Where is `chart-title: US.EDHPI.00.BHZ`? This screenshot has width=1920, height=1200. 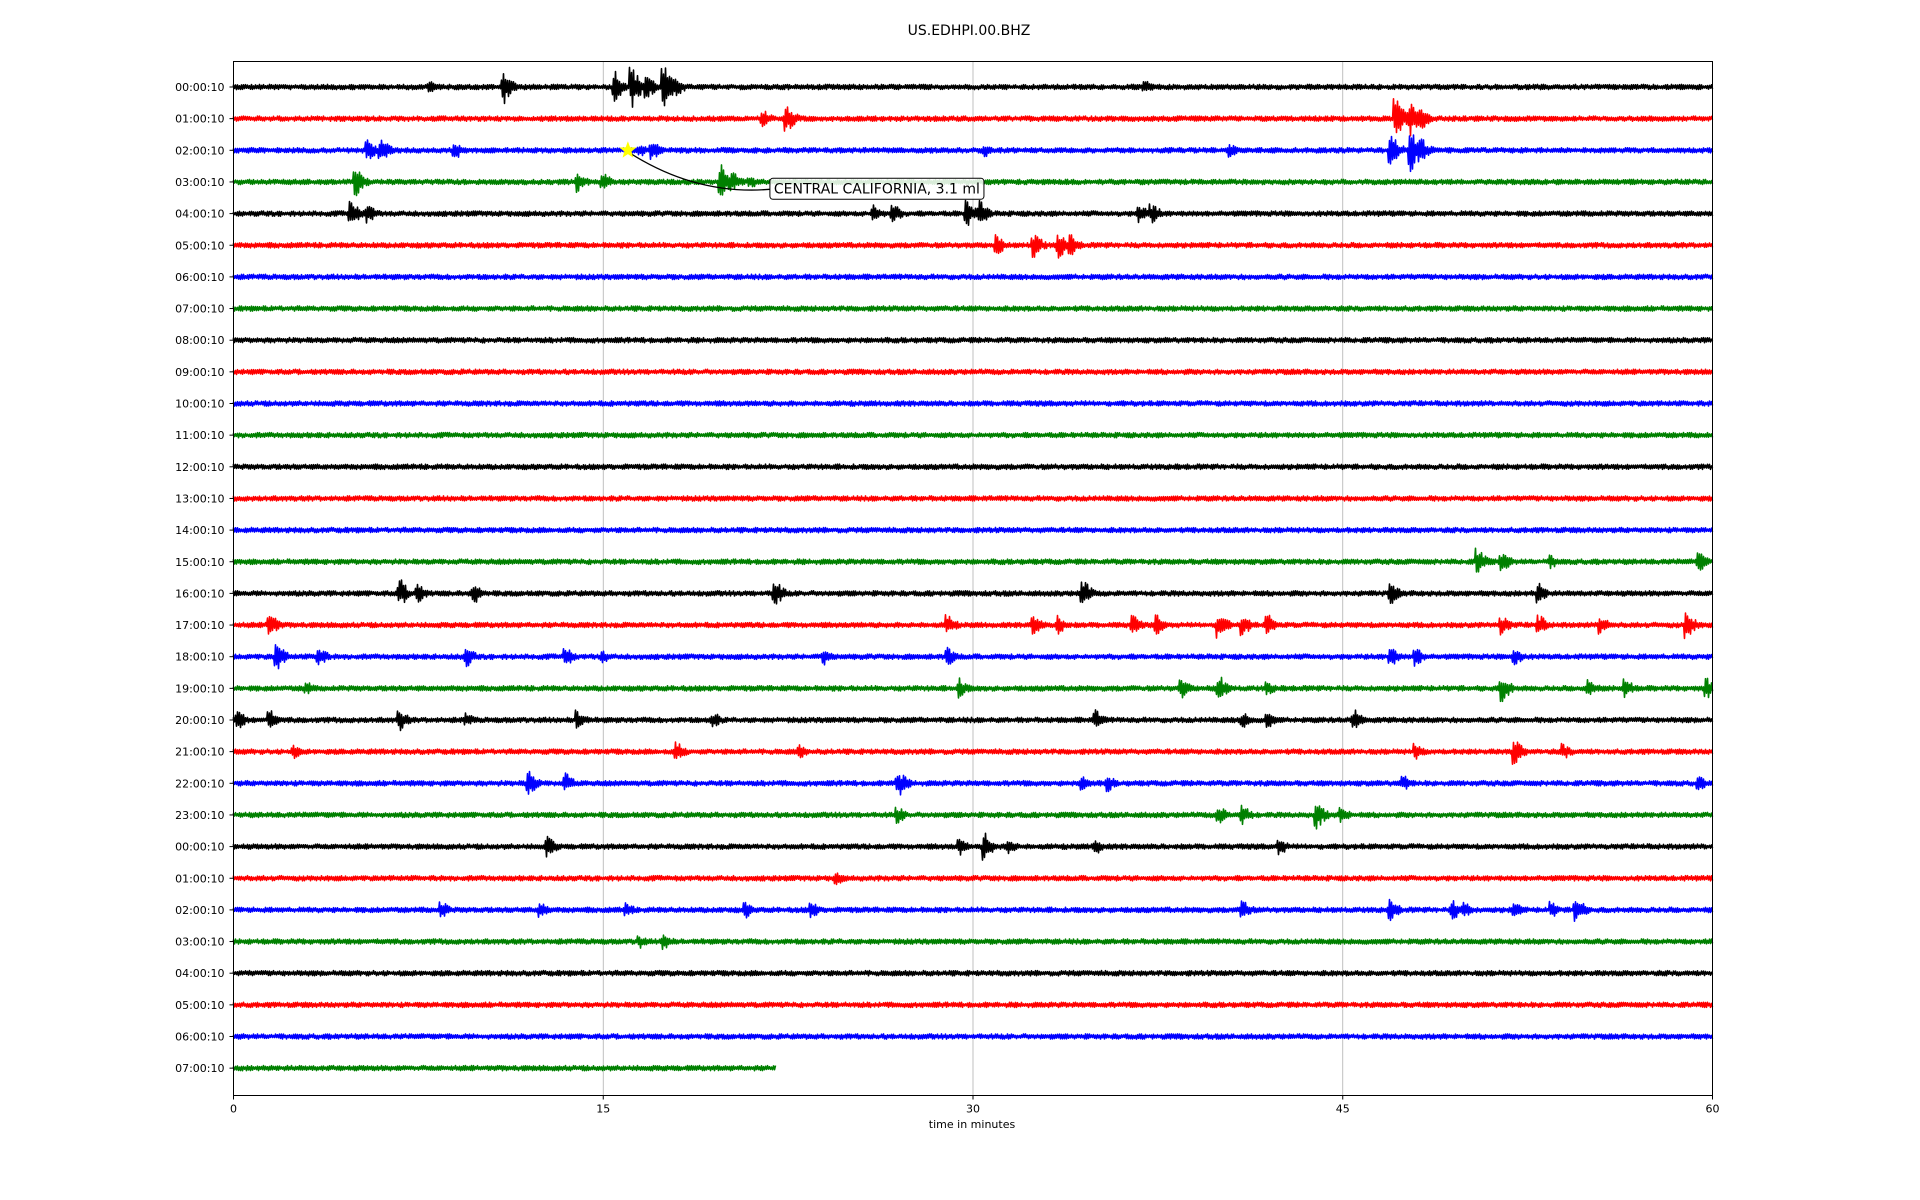 chart-title: US.EDHPI.00.BHZ is located at coordinates (969, 31).